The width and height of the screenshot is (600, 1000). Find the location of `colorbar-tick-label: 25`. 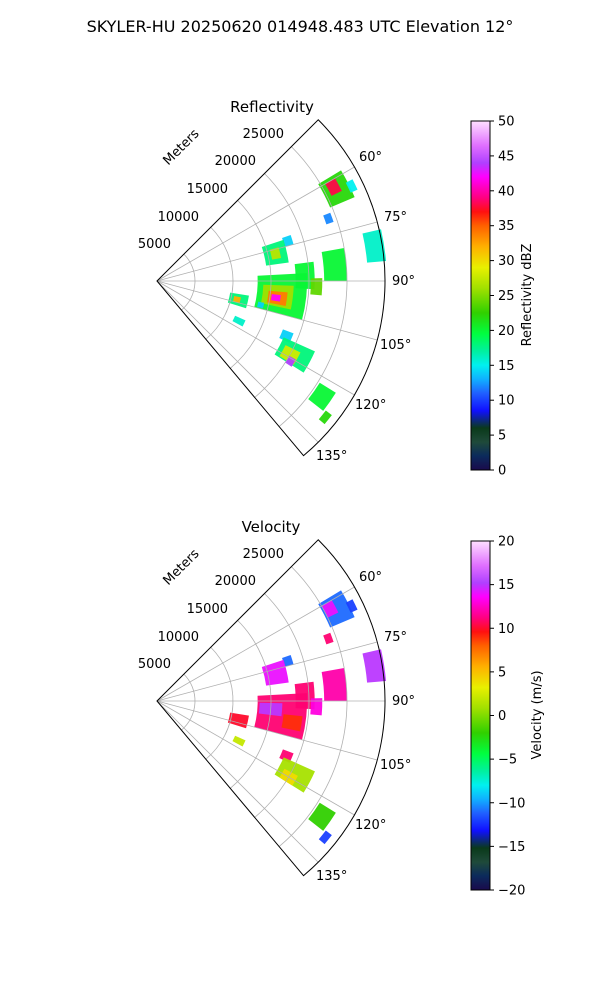

colorbar-tick-label: 25 is located at coordinates (506, 296).